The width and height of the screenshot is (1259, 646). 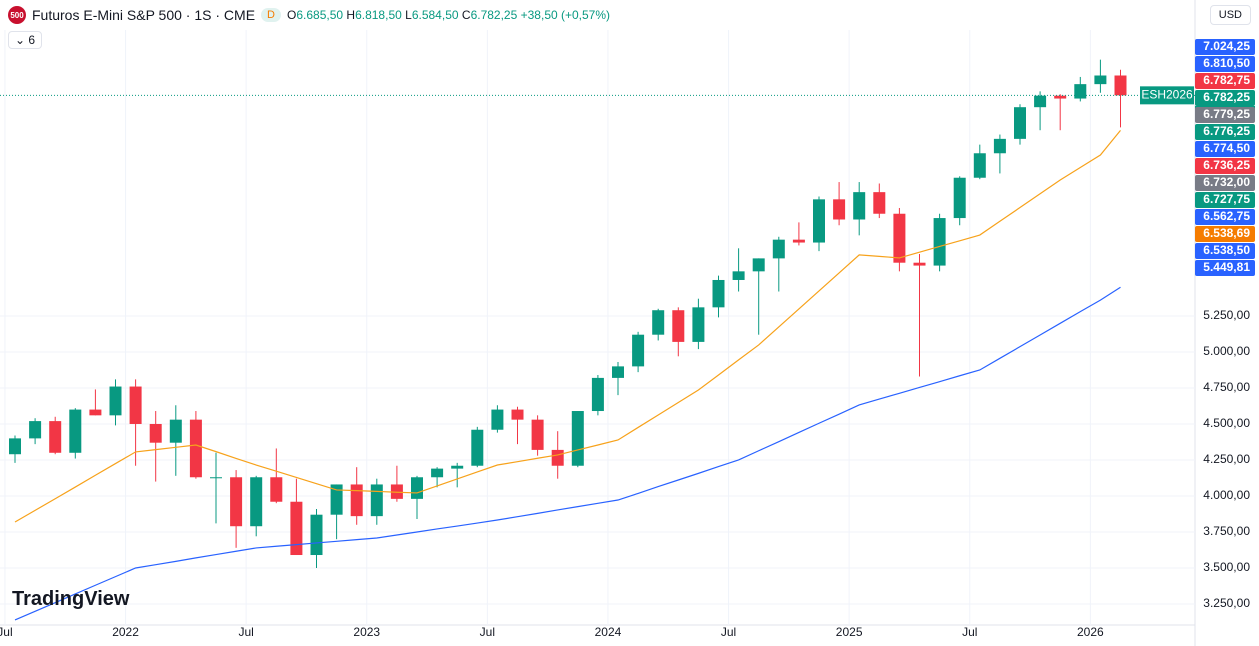 I want to click on price-label: 5.449,81, so click(x=1226, y=267).